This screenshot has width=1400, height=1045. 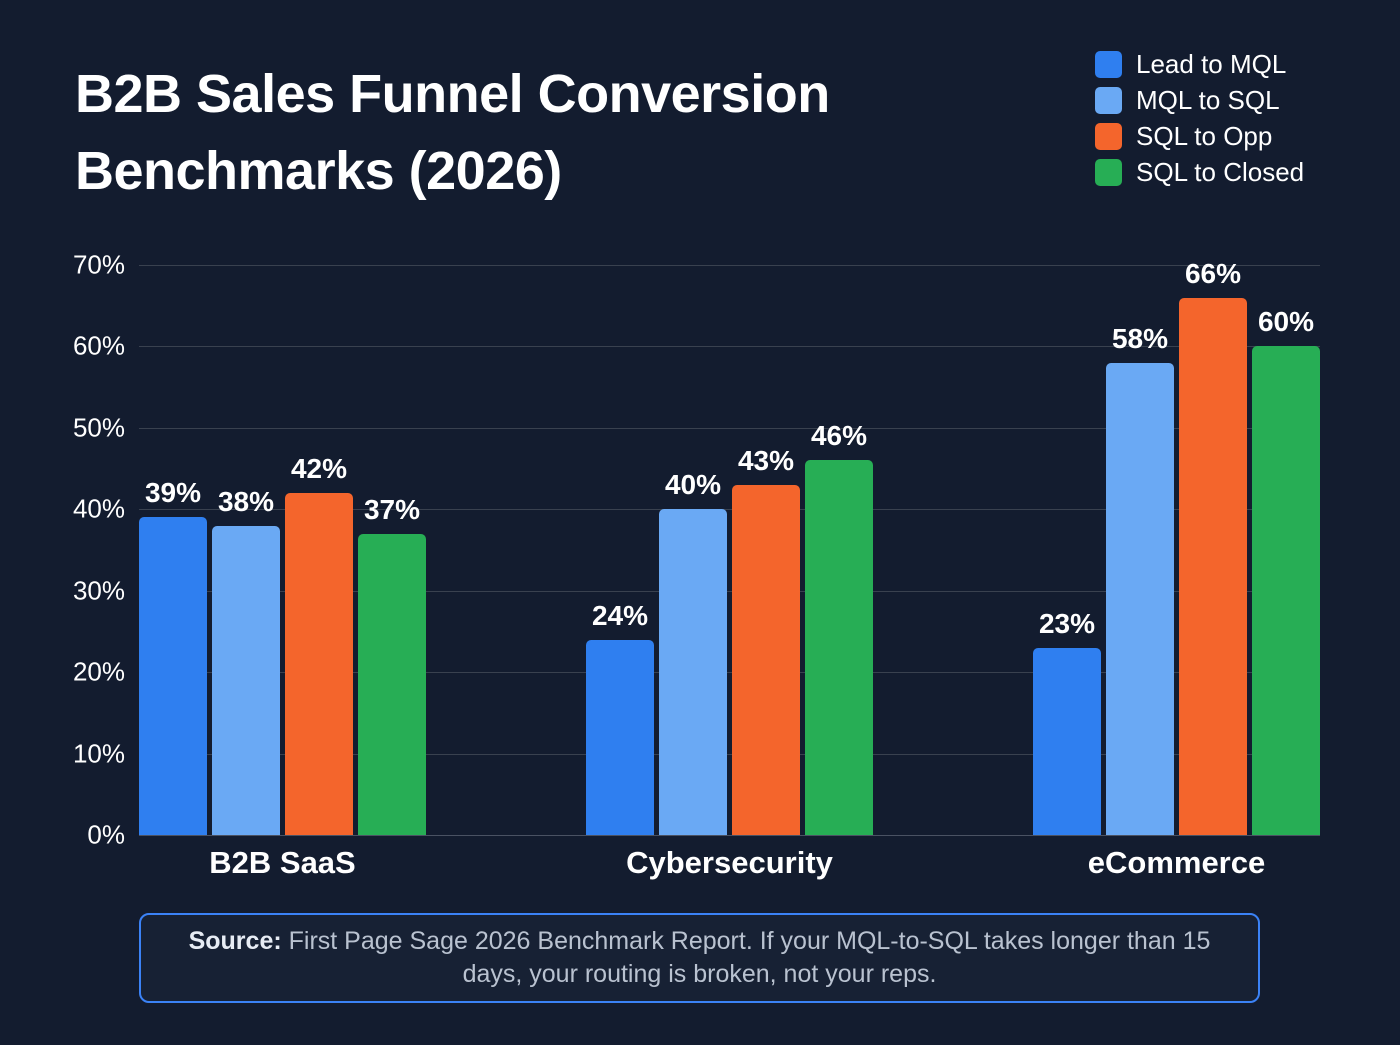 What do you see at coordinates (729, 835) in the screenshot?
I see `gridline-0%` at bounding box center [729, 835].